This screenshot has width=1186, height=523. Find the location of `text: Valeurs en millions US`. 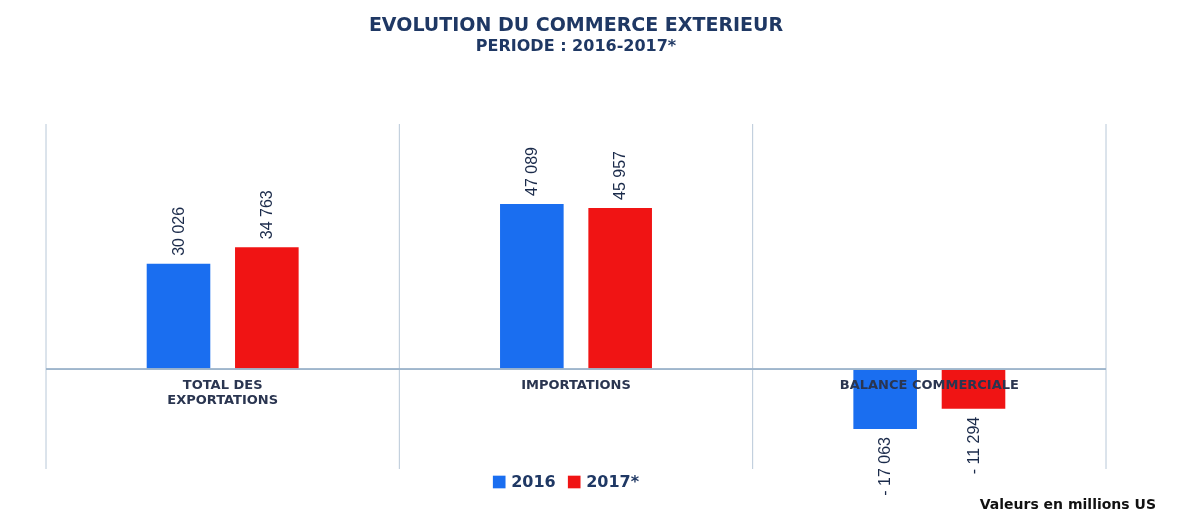

text: Valeurs en millions US is located at coordinates (1067, 504).